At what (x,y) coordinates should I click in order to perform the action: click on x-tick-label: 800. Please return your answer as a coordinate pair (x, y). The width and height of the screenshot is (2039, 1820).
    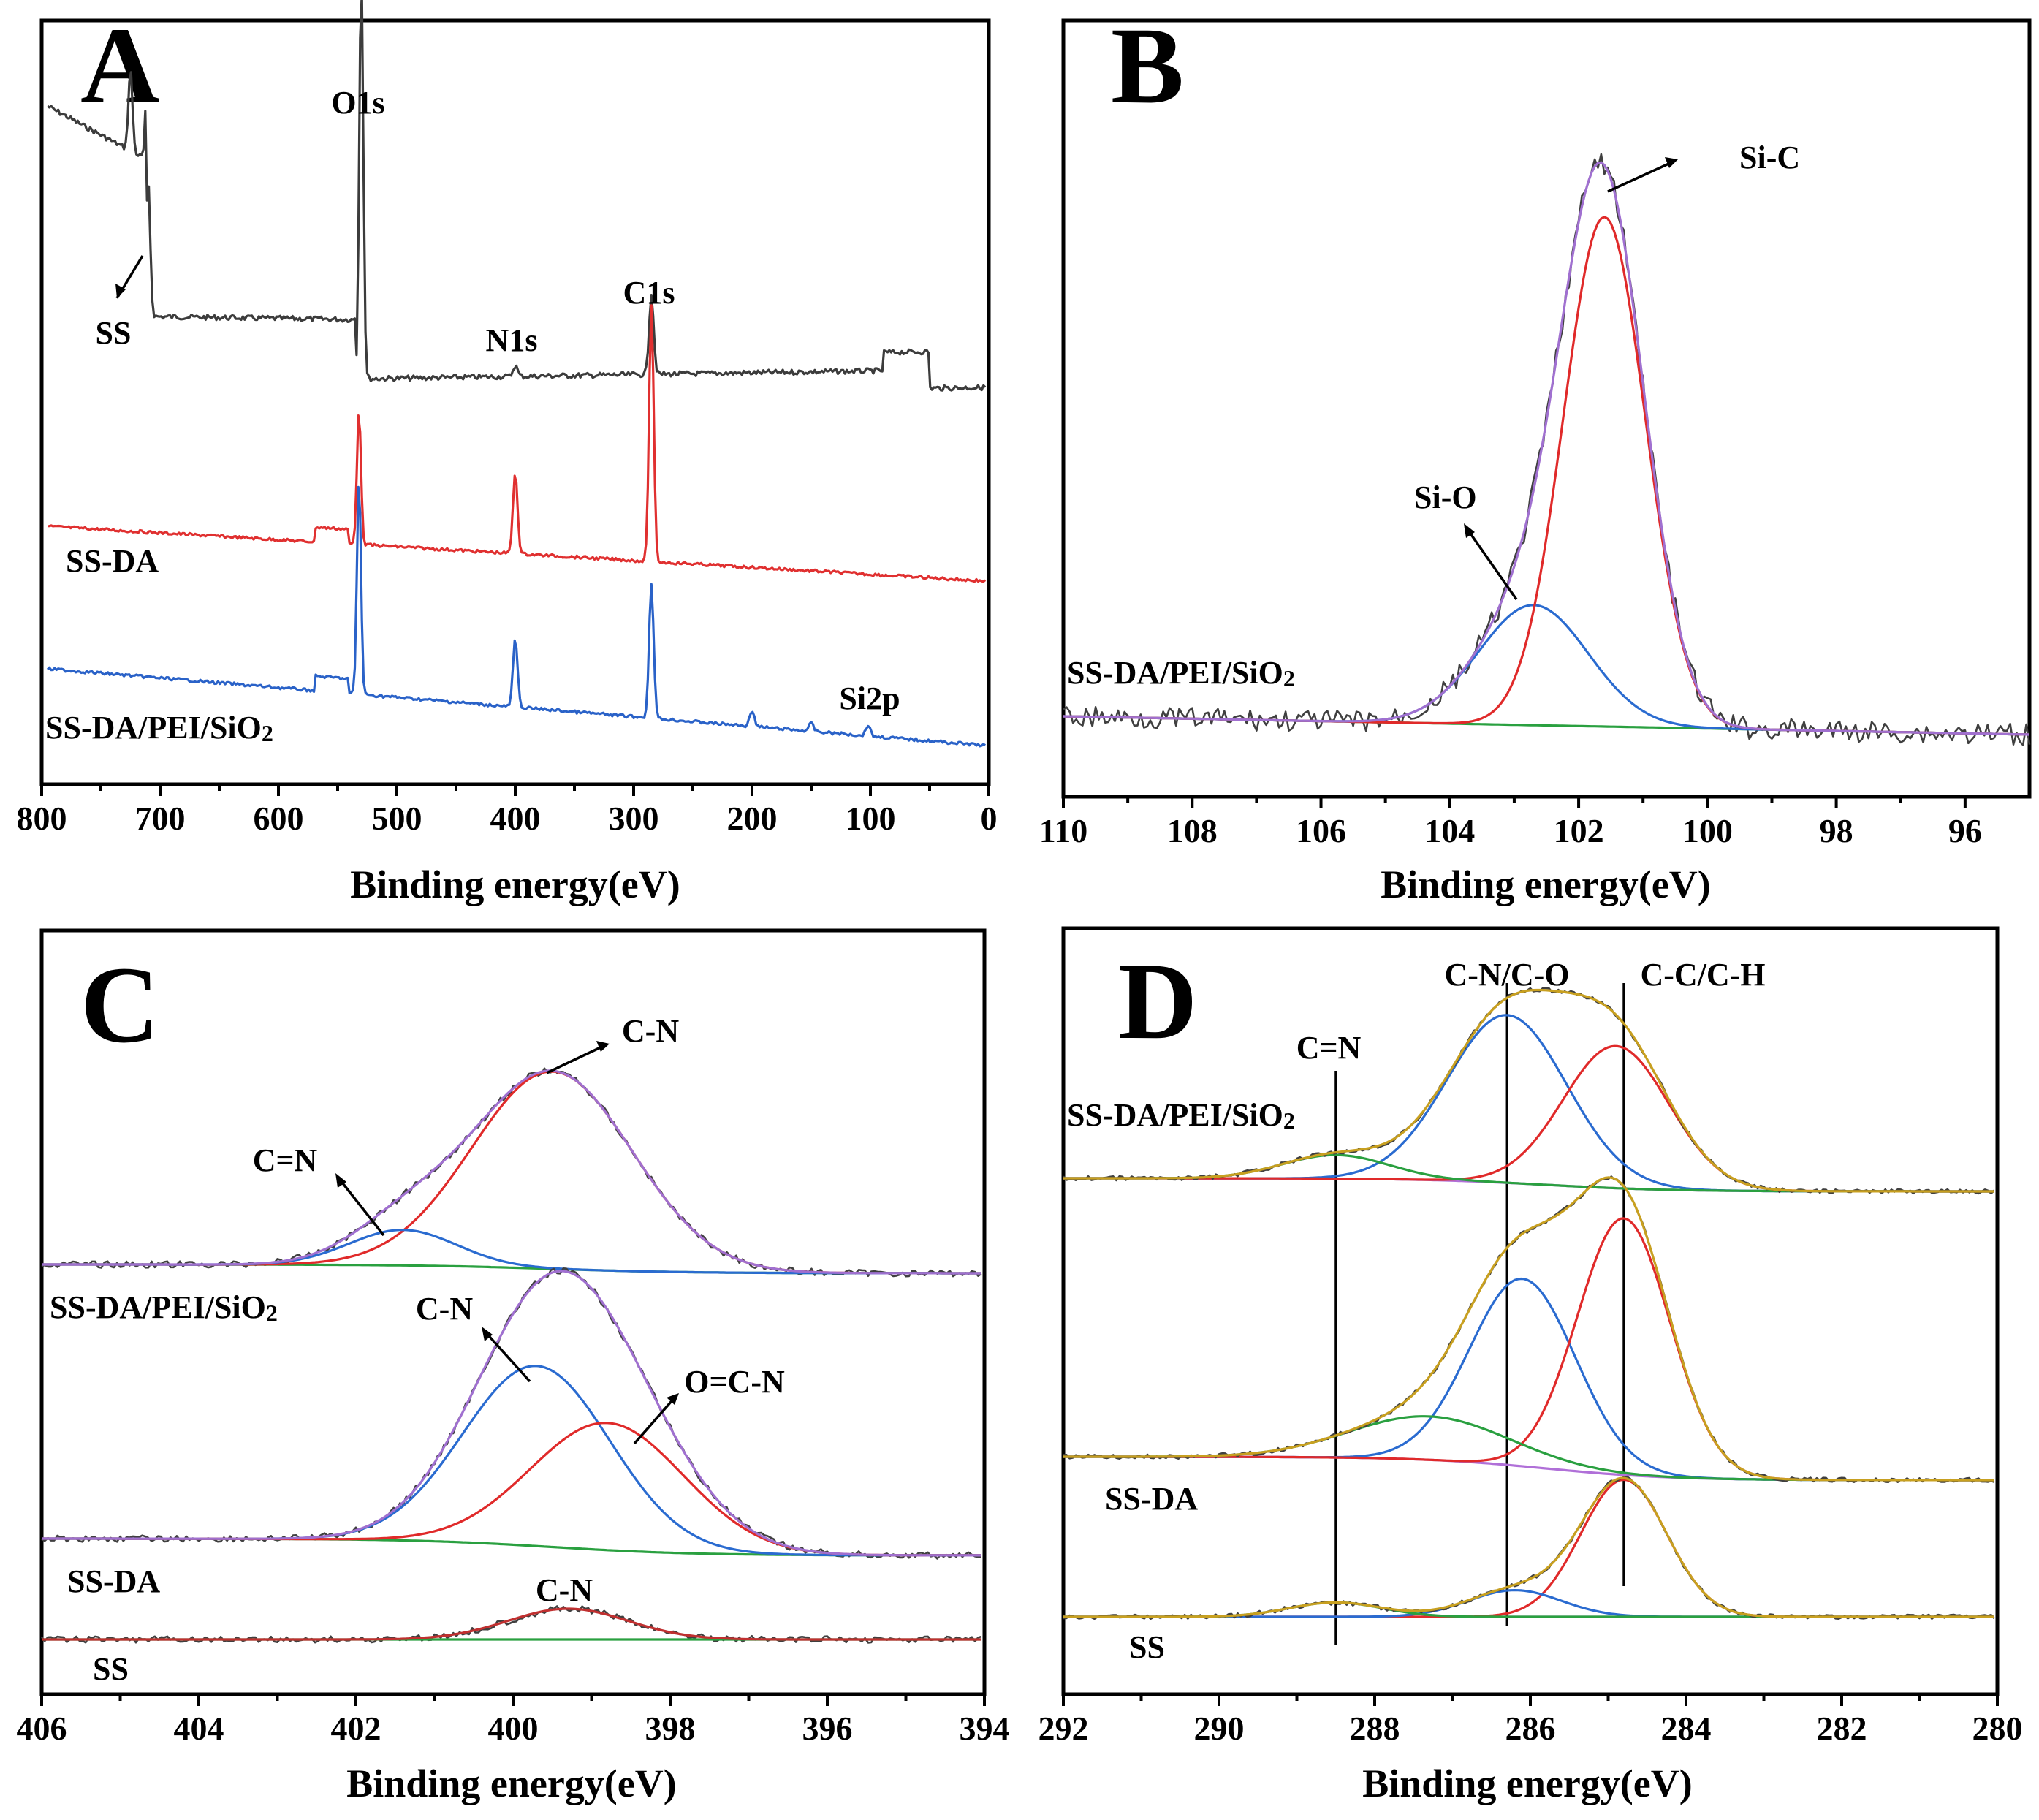
    Looking at the image, I should click on (42, 818).